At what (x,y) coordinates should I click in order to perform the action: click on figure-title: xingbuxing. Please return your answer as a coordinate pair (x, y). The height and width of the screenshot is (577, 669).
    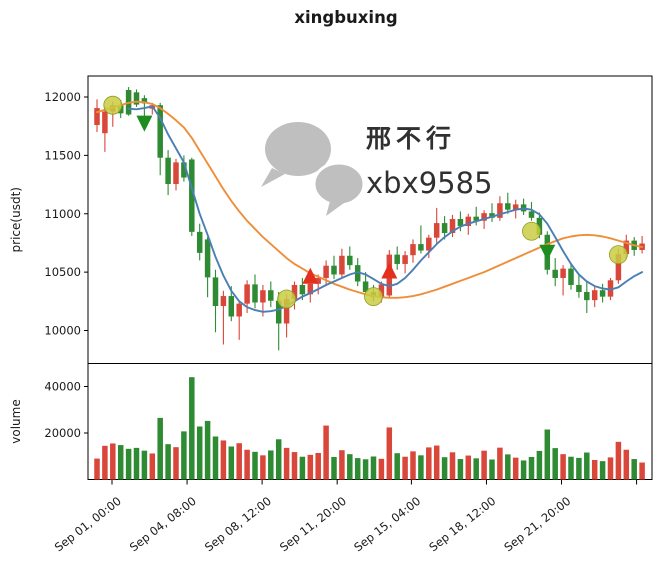
    Looking at the image, I should click on (345, 17).